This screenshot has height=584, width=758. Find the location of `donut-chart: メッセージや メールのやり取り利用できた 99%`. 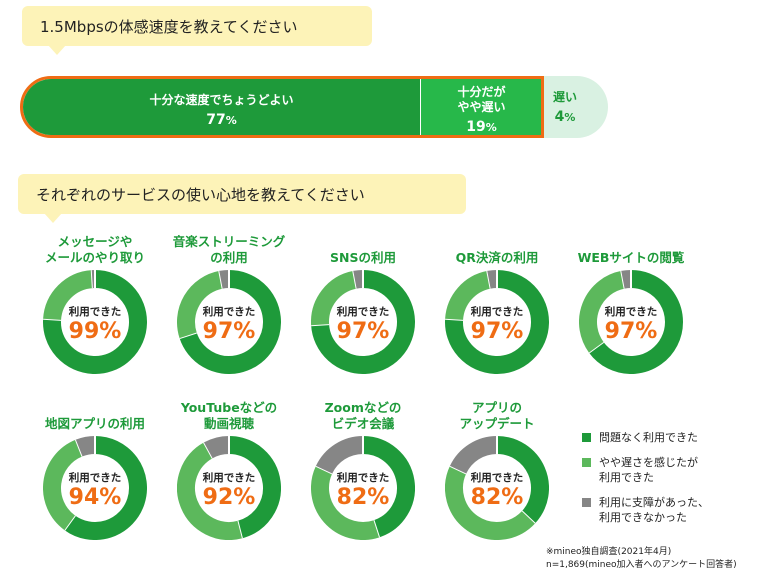

donut-chart: メッセージや メールのやり取り利用できた 99% is located at coordinates (95, 303).